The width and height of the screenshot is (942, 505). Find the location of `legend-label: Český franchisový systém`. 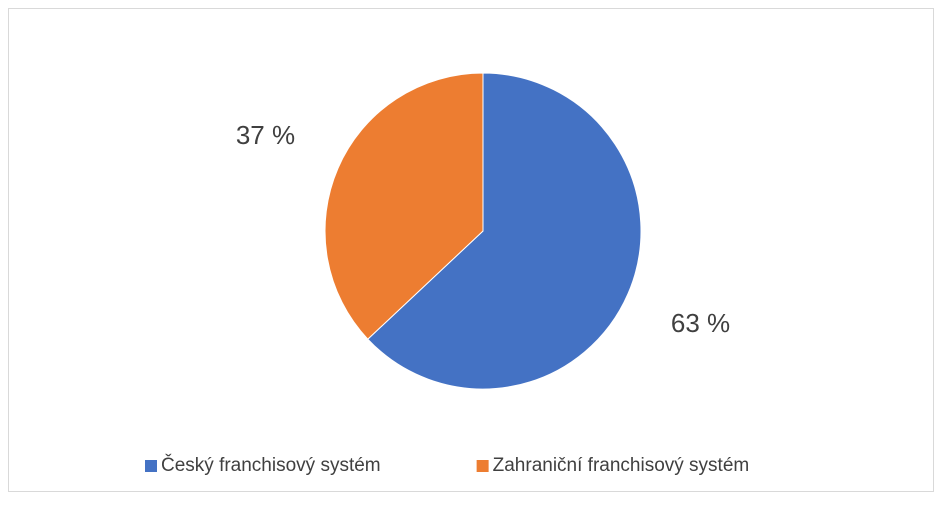

legend-label: Český franchisový systém is located at coordinates (271, 465).